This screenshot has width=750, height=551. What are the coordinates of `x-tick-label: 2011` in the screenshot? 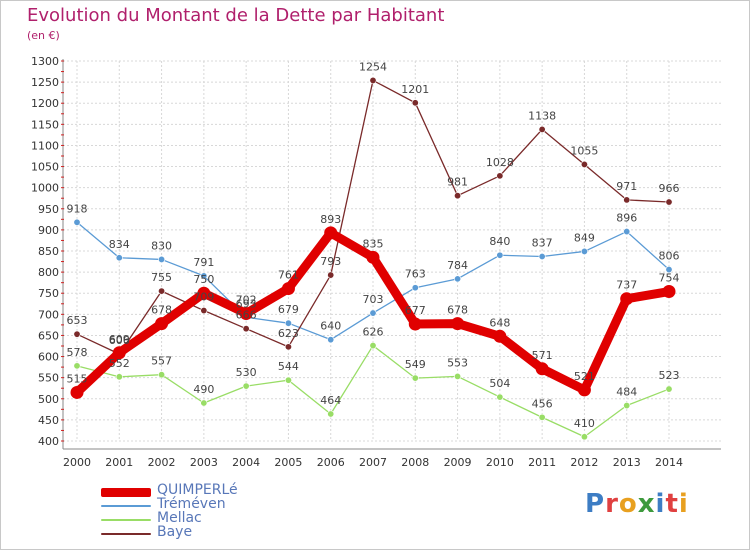 It's located at (542, 462).